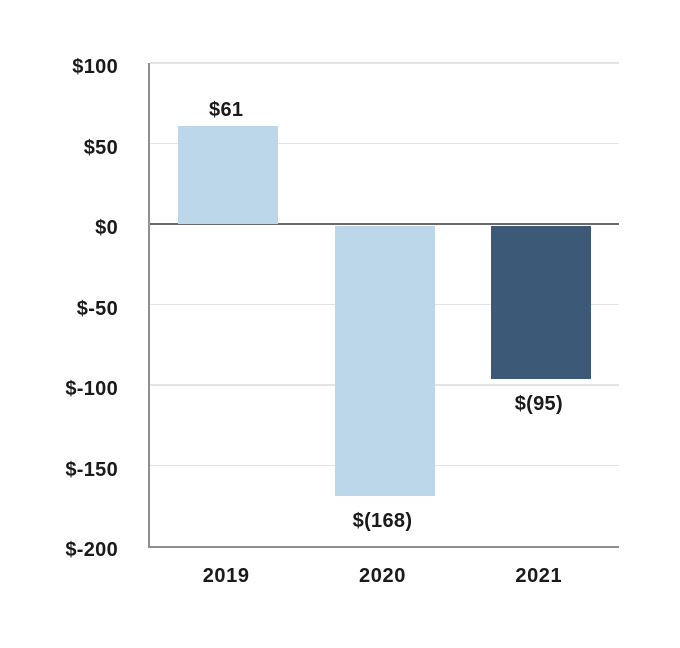 This screenshot has width=680, height=648. Describe the element at coordinates (538, 403) in the screenshot. I see `bar-value-label-2021: $(95)` at that location.